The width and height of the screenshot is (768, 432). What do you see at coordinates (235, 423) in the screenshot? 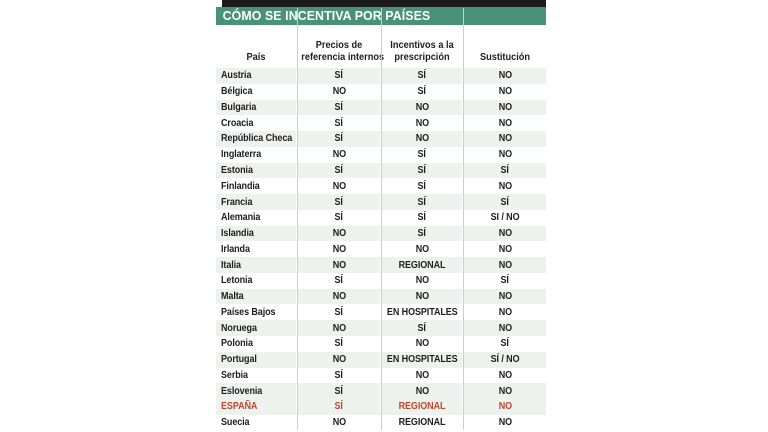
I see `cell-pais: Suecia` at bounding box center [235, 423].